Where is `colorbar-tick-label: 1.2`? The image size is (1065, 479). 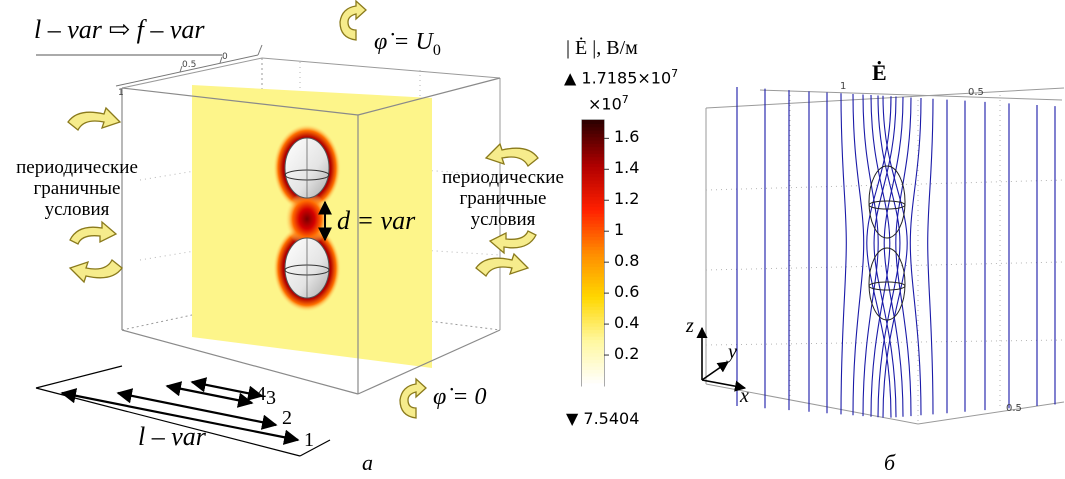
colorbar-tick-label: 1.2 is located at coordinates (627, 199).